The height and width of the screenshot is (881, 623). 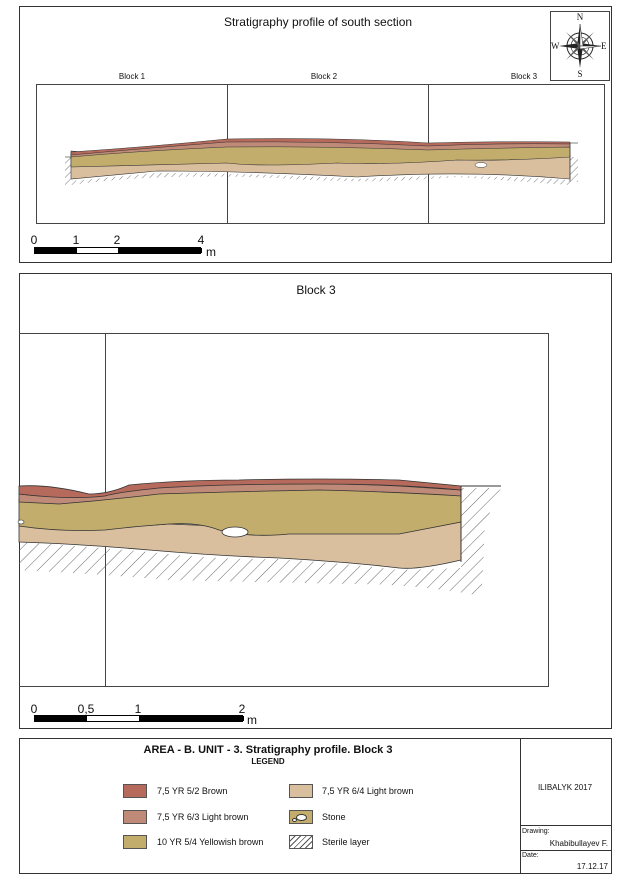 What do you see at coordinates (135, 842) in the screenshot?
I see `legend-swatch-yellowish-brown` at bounding box center [135, 842].